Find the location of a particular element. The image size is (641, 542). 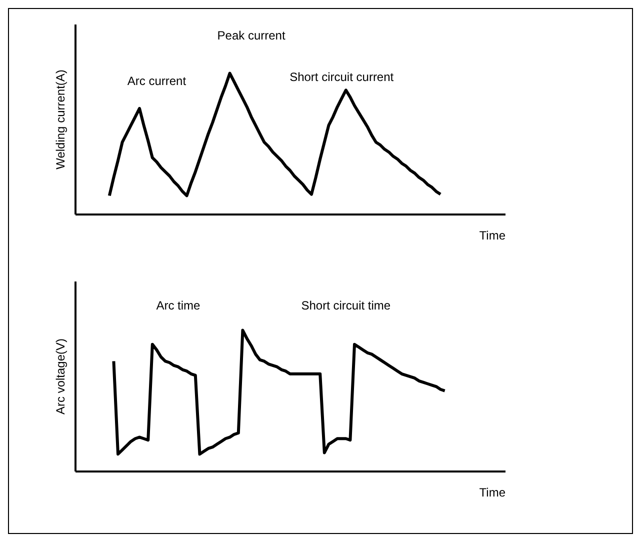

text: Short circuit time is located at coordinates (346, 305).